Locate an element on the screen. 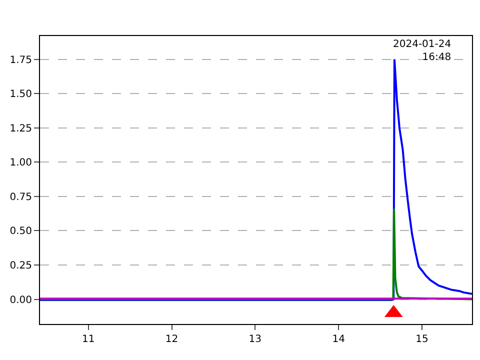 Image resolution: width=480 pixels, height=360 pixels. x-tick-label: 15 is located at coordinates (422, 339).